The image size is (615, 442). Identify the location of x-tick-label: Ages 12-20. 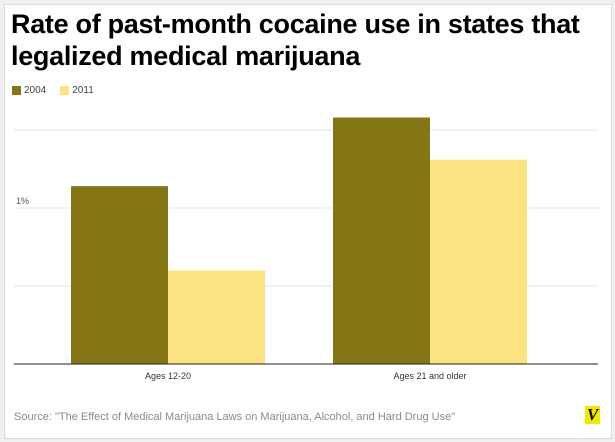
(168, 376).